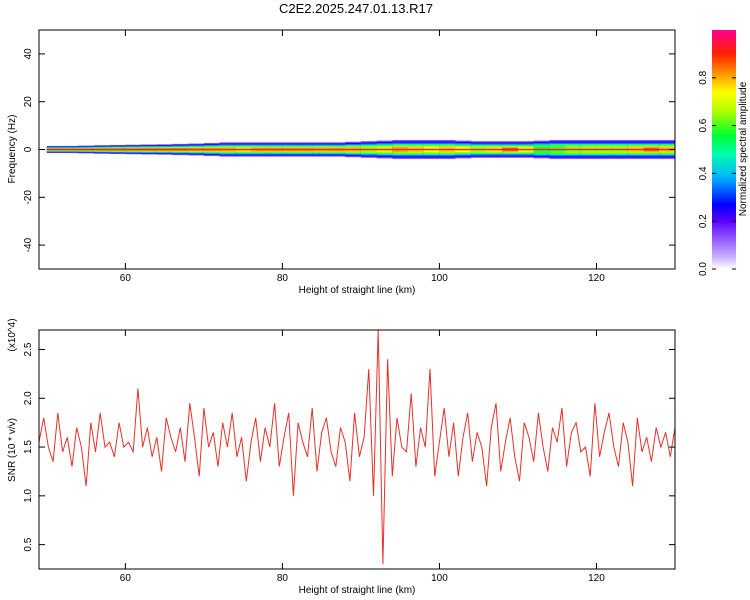 Image resolution: width=750 pixels, height=600 pixels. Describe the element at coordinates (28, 149) in the screenshot. I see `y-tick-label: 0` at that location.